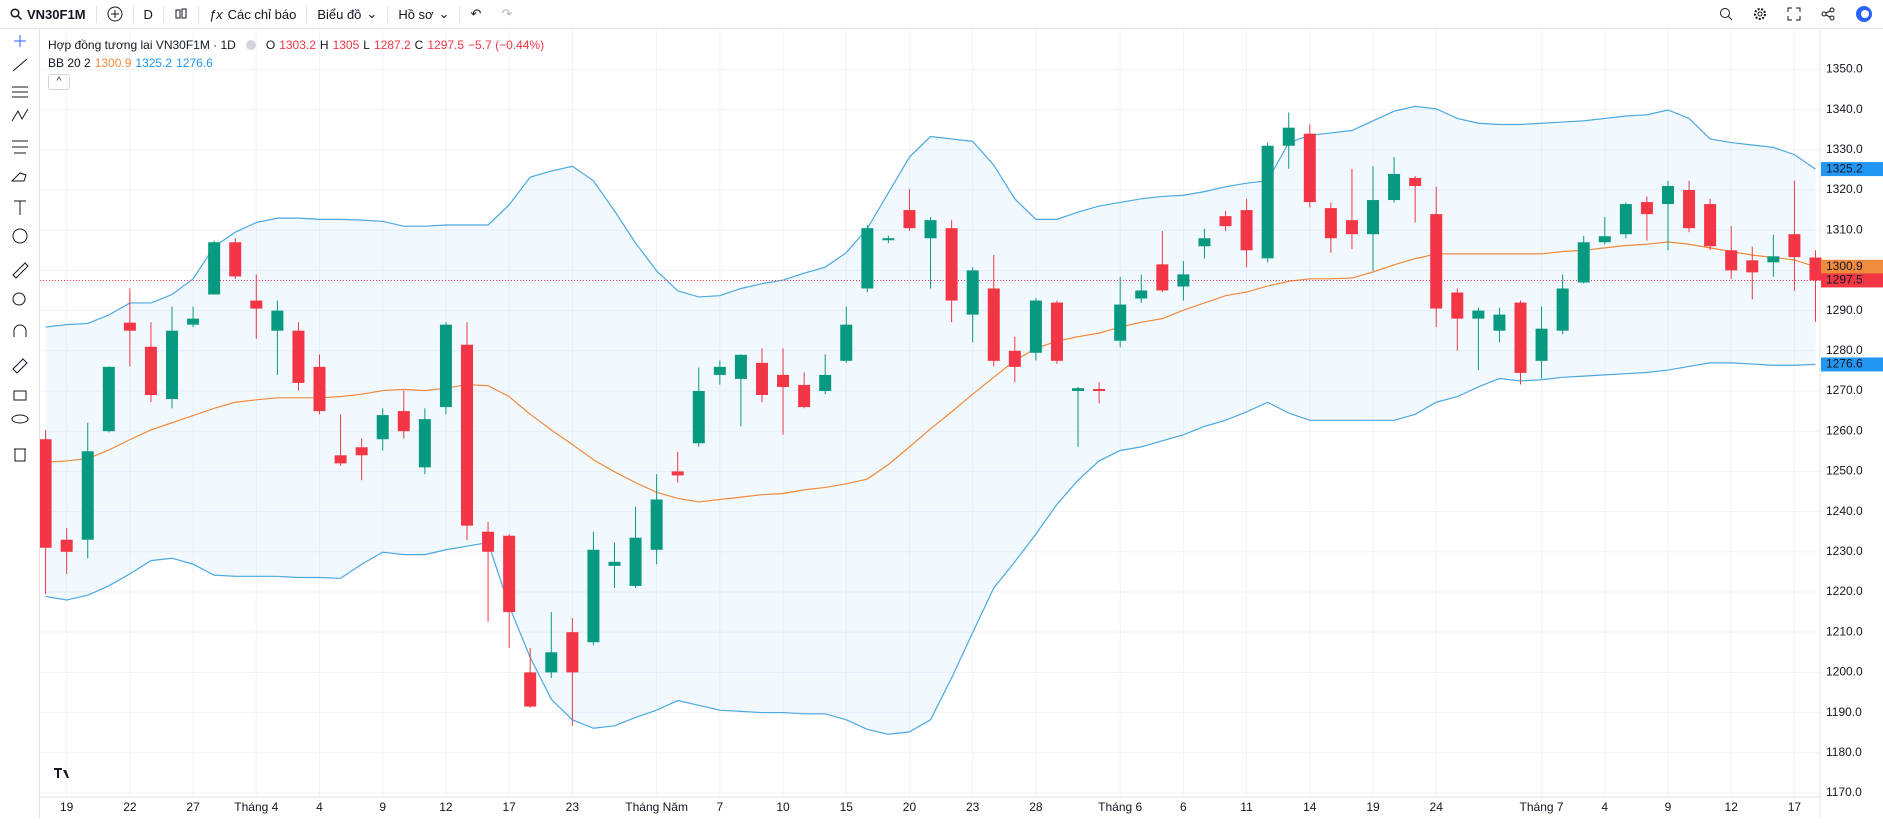 This screenshot has height=823, width=1883. Describe the element at coordinates (250, 45) in the screenshot. I see `status-dot` at that location.